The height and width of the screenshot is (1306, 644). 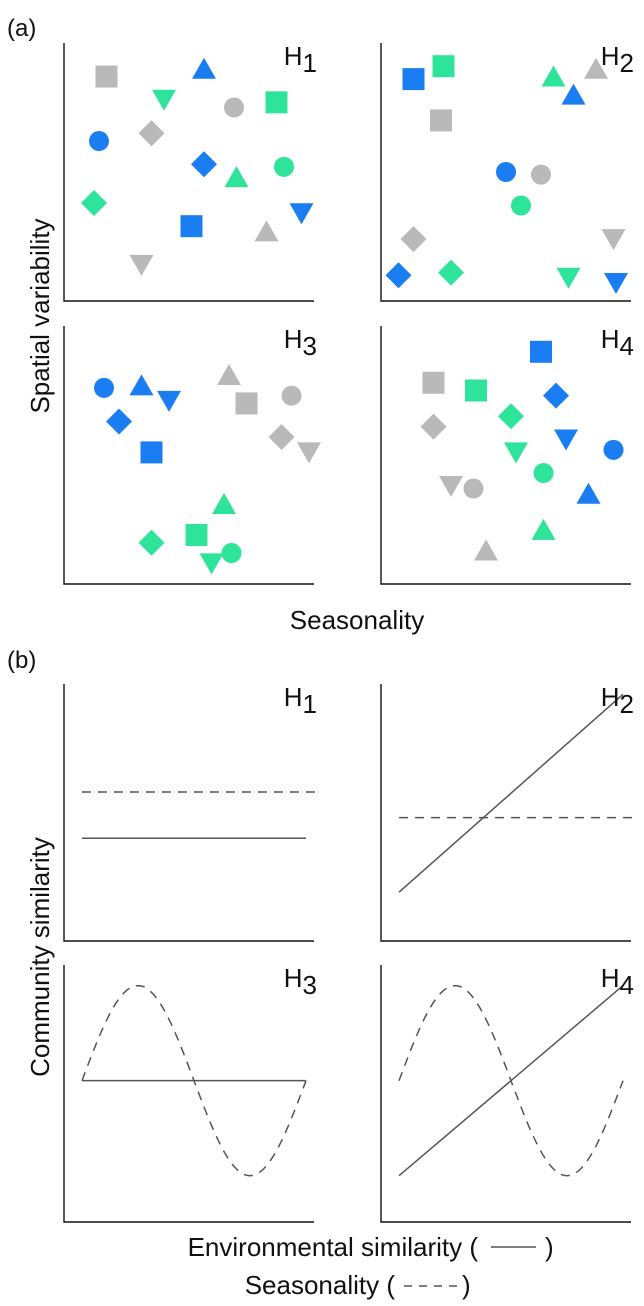 I want to click on part-a-ylabel: Spatial variability, so click(x=40, y=315).